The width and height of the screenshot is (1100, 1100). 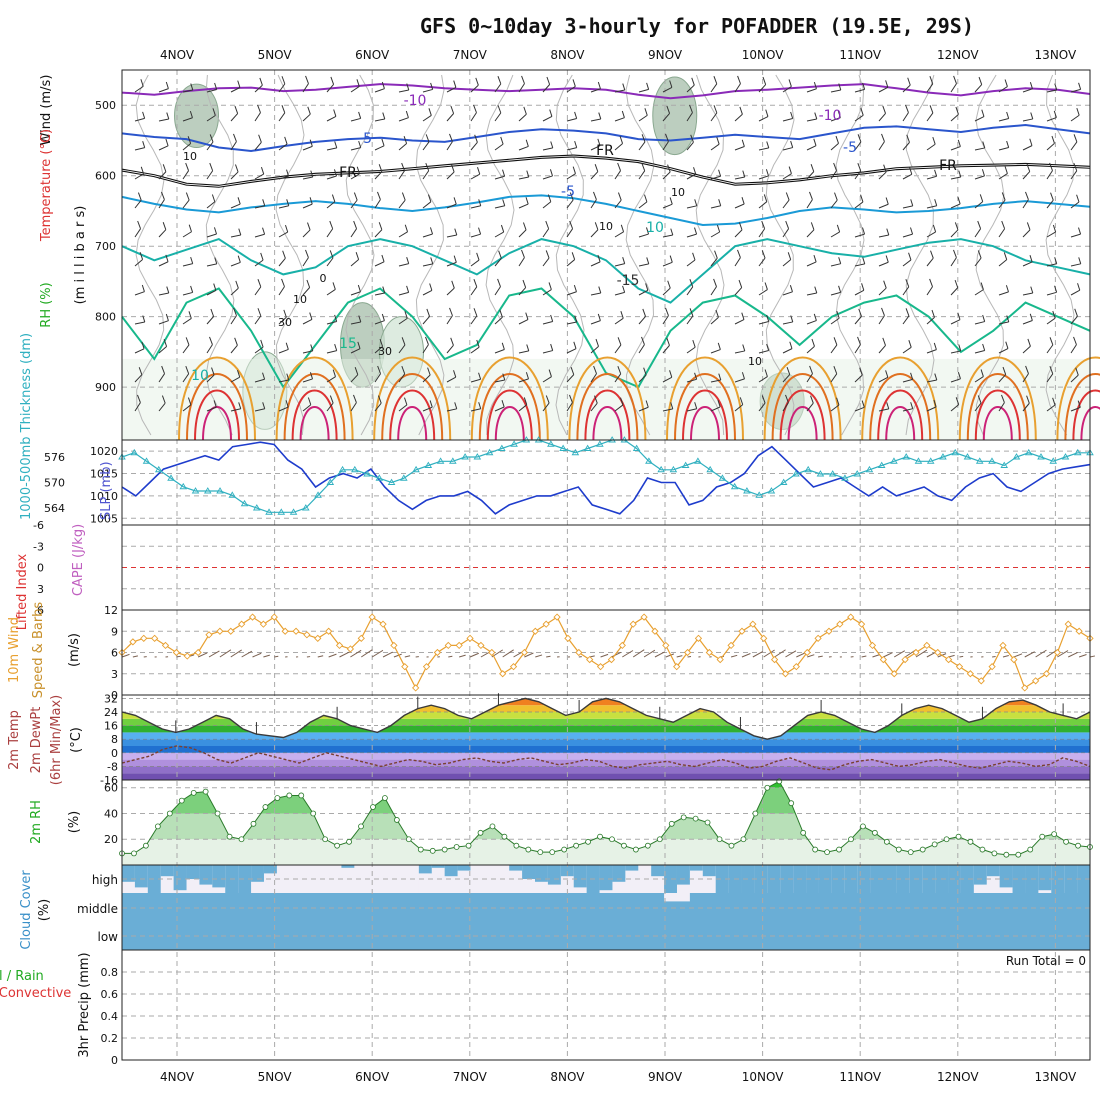 What do you see at coordinates (112, 766) in the screenshot?
I see `temp-tick: -8` at bounding box center [112, 766].